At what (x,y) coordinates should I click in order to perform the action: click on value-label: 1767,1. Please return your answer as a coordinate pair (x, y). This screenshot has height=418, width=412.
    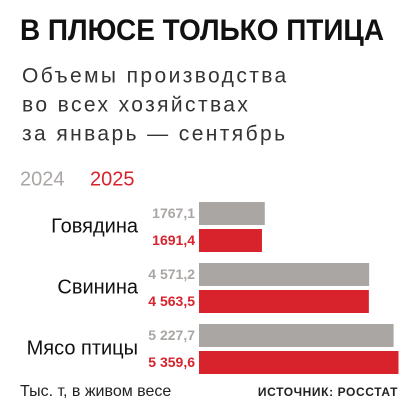
    Looking at the image, I should click on (173, 213).